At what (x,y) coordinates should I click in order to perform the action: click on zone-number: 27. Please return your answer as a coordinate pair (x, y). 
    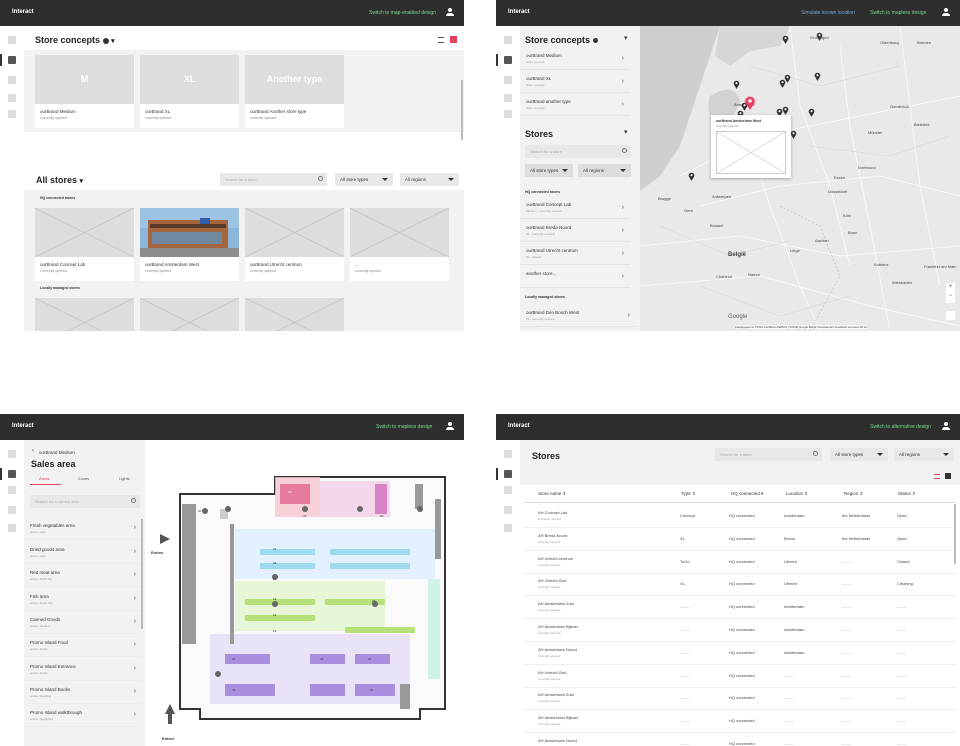
    Looking at the image, I should click on (275, 579).